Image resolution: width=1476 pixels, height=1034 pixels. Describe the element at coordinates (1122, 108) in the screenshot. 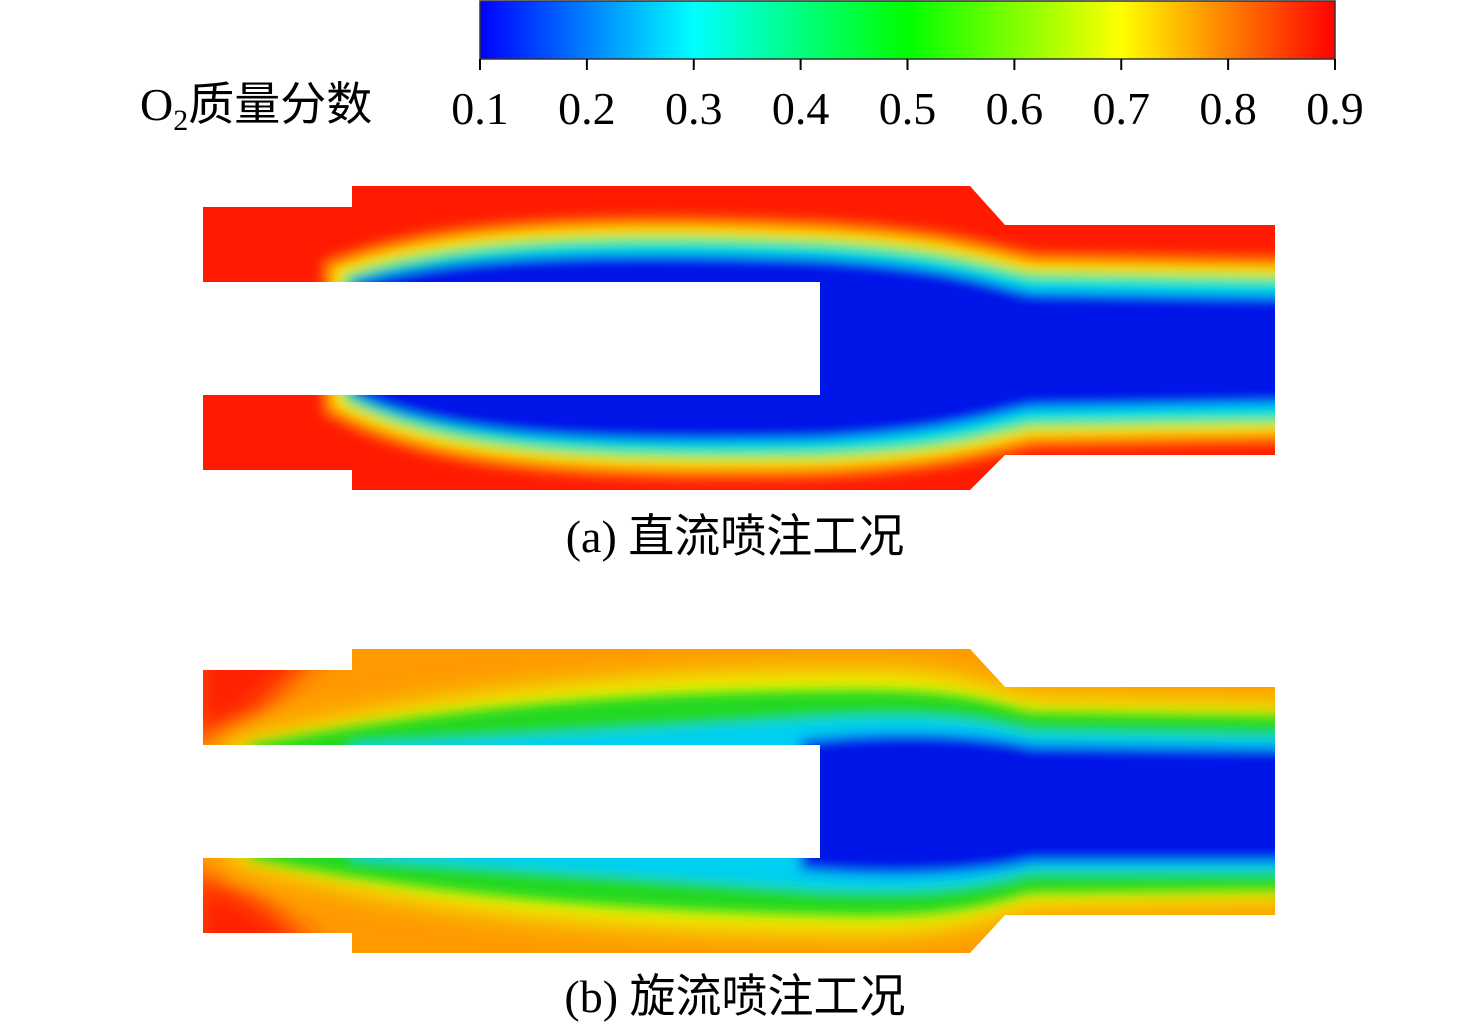

I see `colorbar-tick-label: 0.7` at that location.